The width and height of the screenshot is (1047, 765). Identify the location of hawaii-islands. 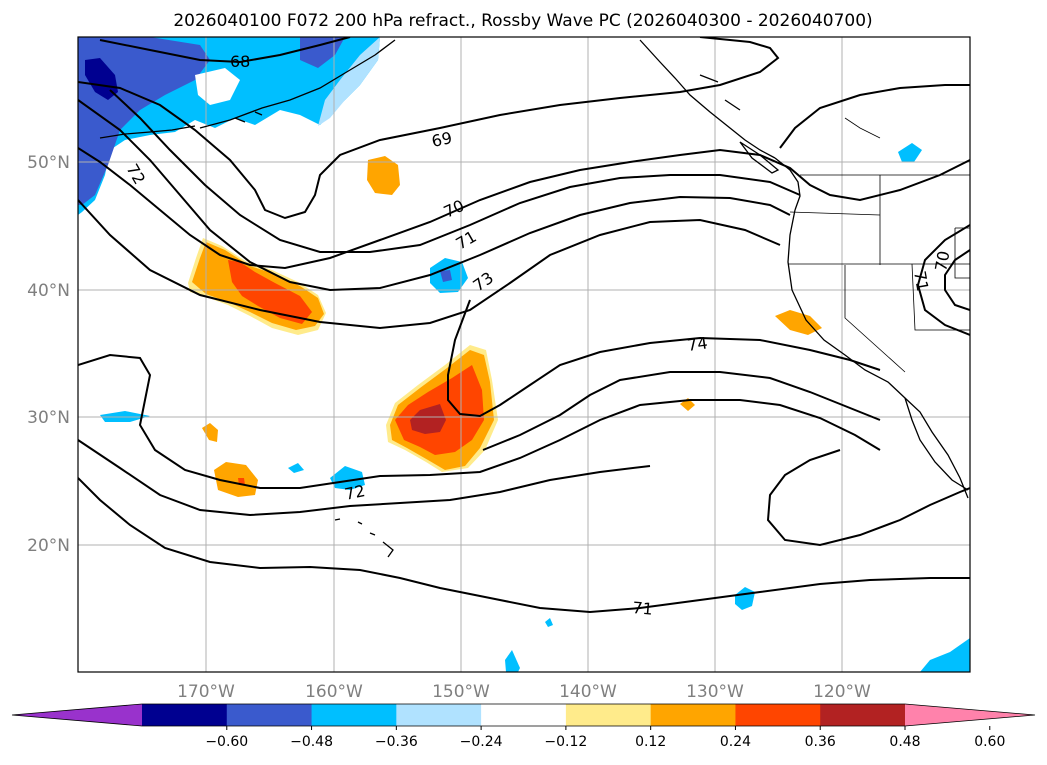
(364, 538).